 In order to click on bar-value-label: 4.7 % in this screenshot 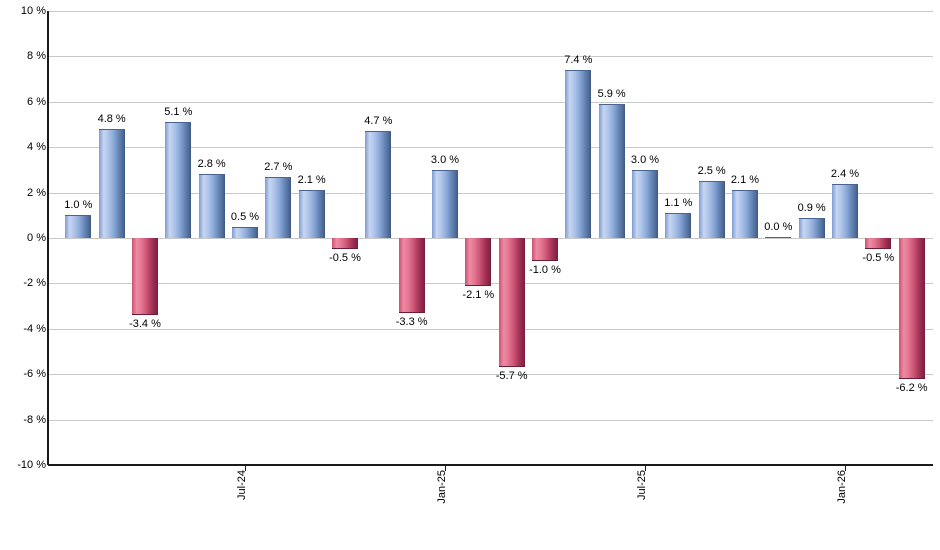, I will do `click(378, 121)`.